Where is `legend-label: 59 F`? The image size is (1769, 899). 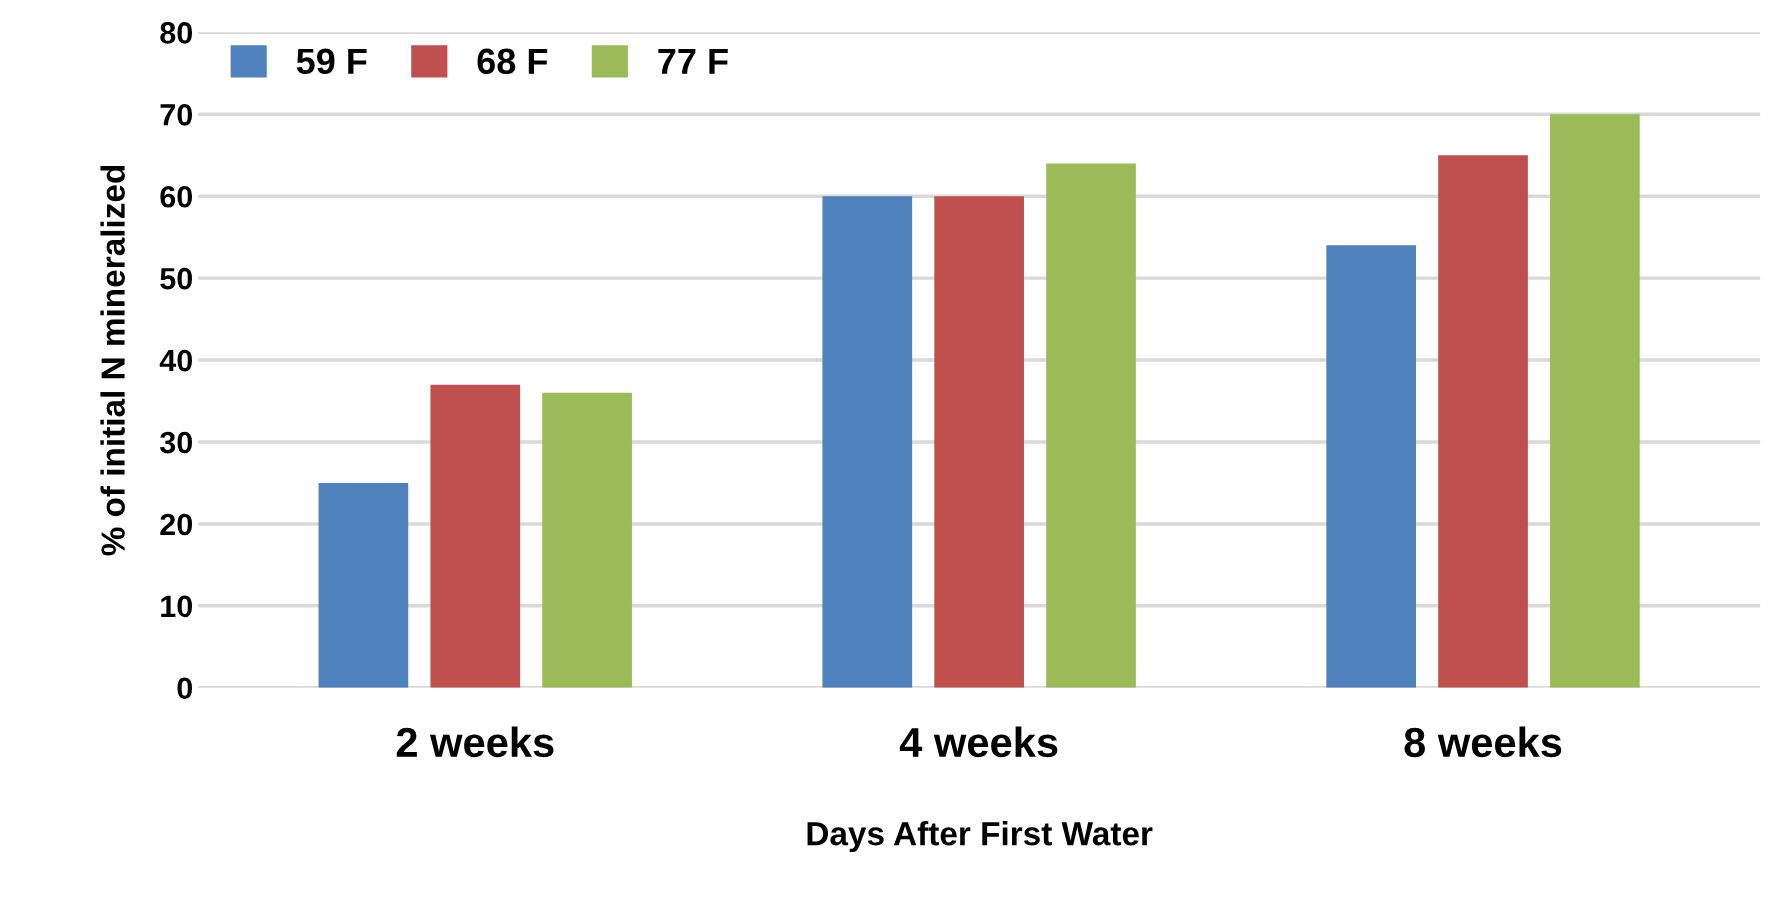
legend-label: 59 F is located at coordinates (331, 61).